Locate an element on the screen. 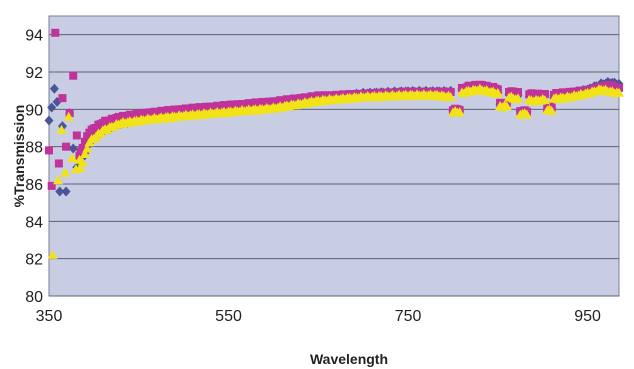 This screenshot has width=634, height=369. y-axis-title: %Transmission is located at coordinates (19, 156).